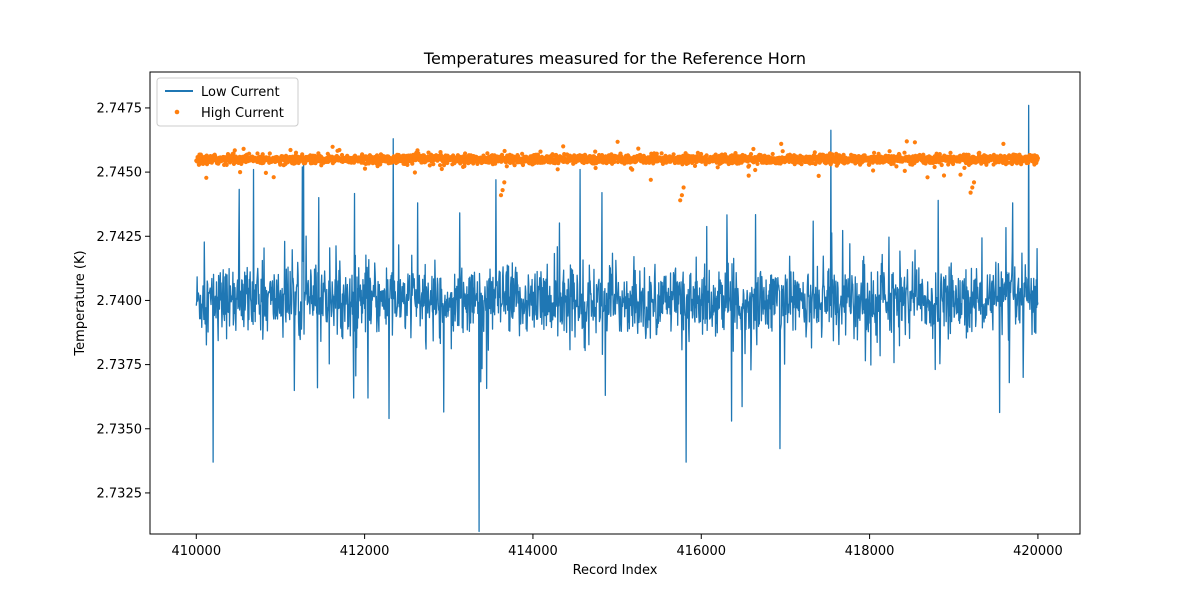 The height and width of the screenshot is (600, 1200). What do you see at coordinates (617, 171) in the screenshot?
I see `series-scatter-high-current` at bounding box center [617, 171].